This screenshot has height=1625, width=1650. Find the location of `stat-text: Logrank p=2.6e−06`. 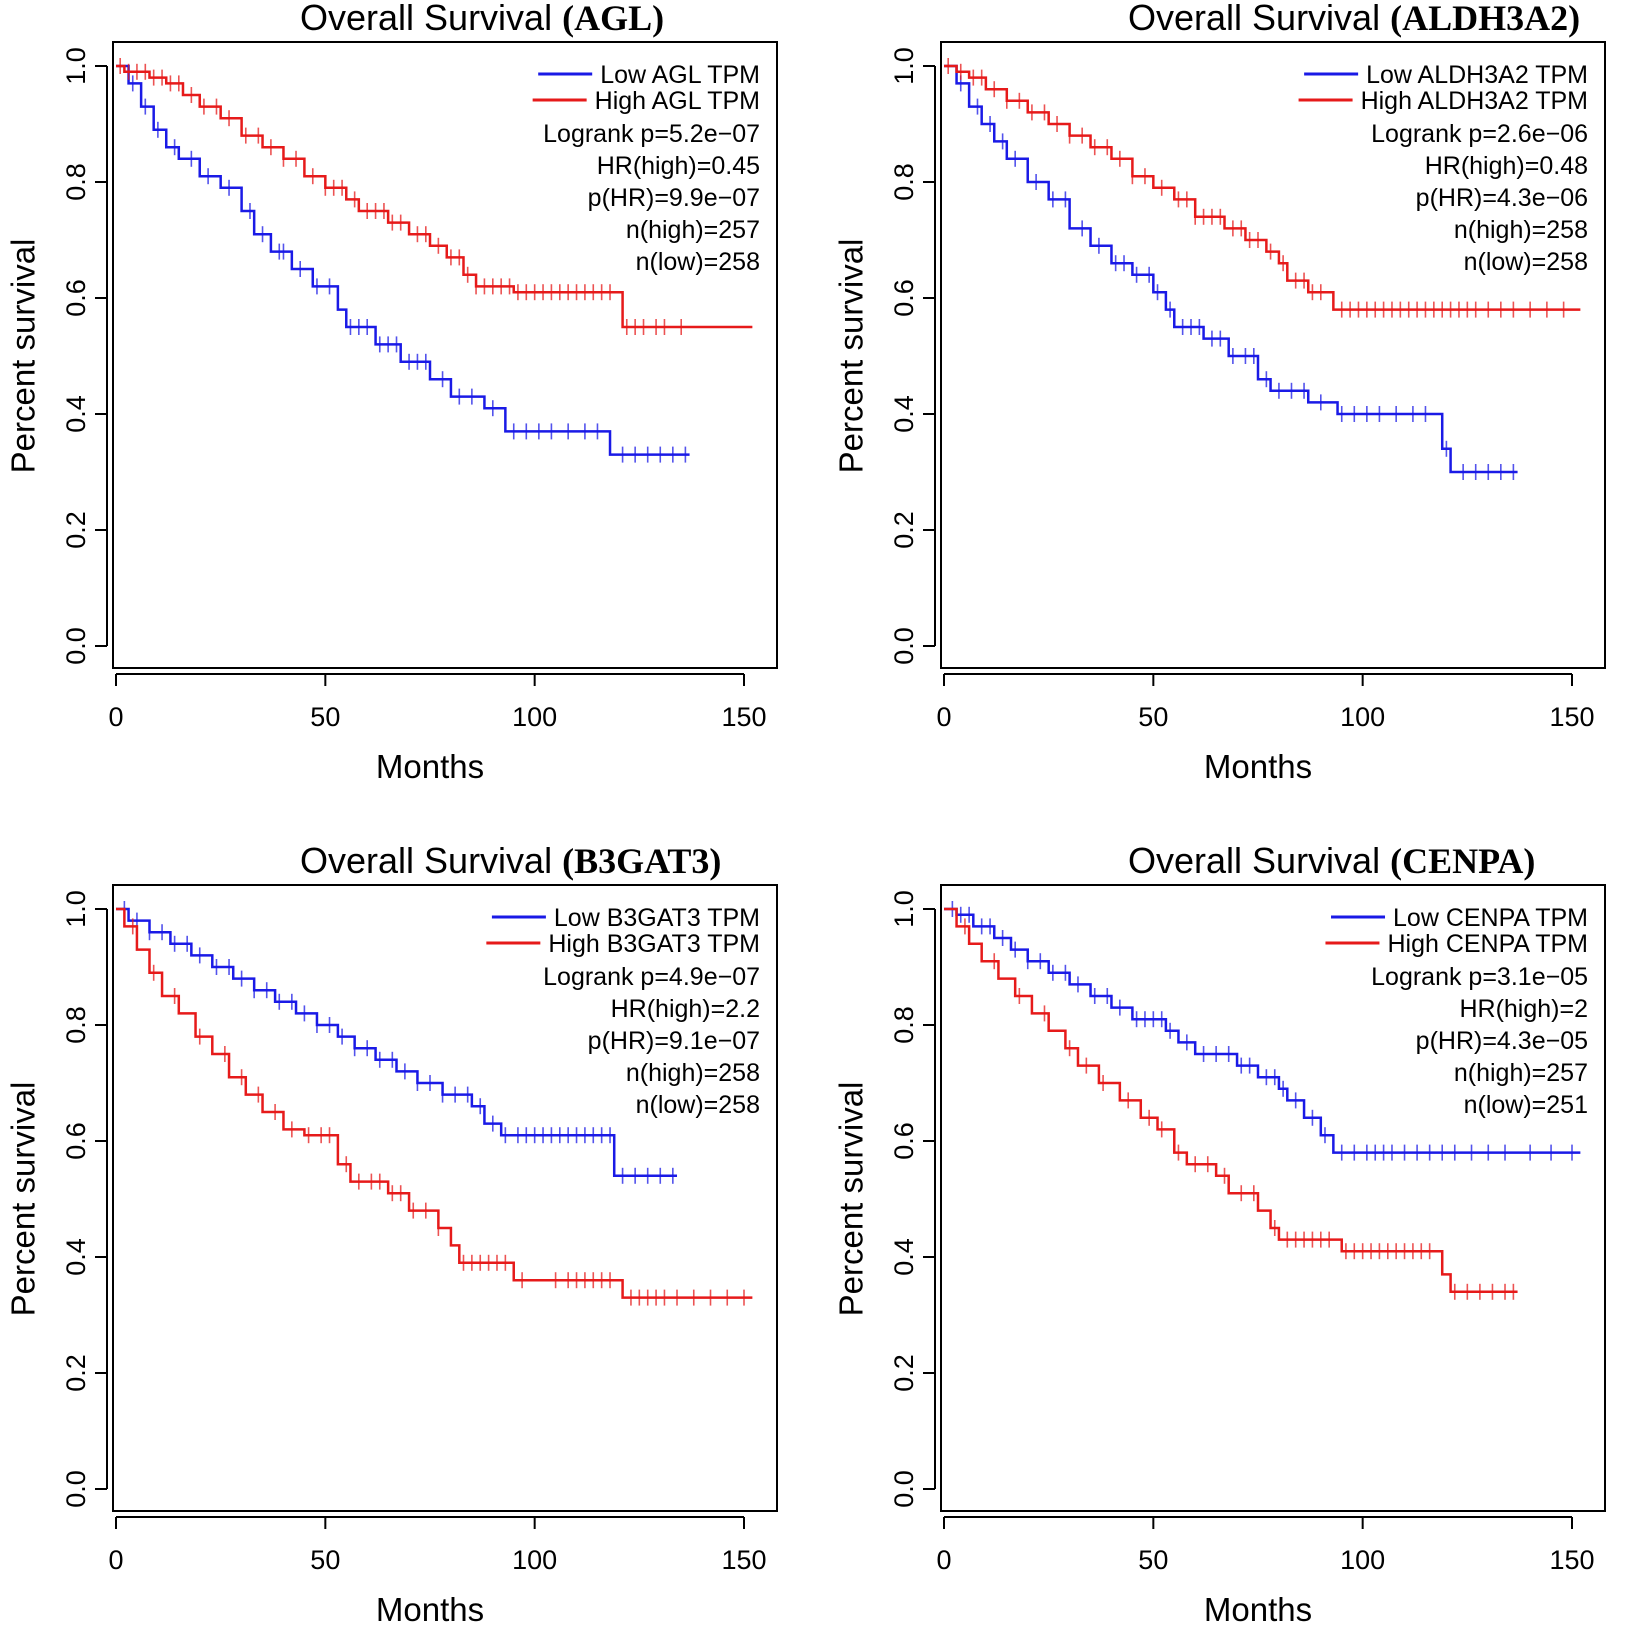

stat-text: Logrank p=2.6e−06 is located at coordinates (1479, 134).